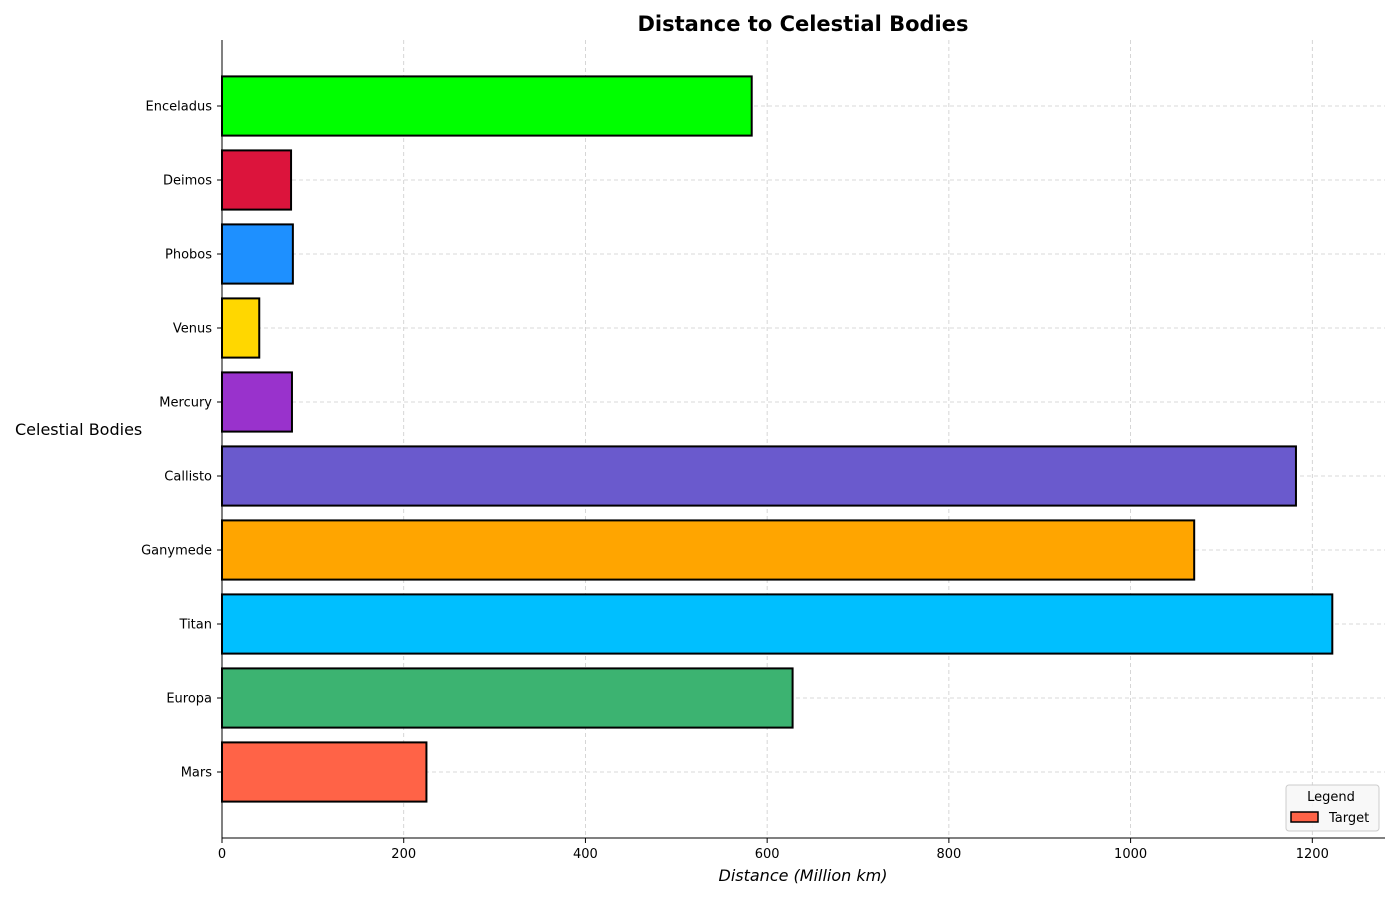  I want to click on y-tick-label-enceladus: Enceladus, so click(179, 107).